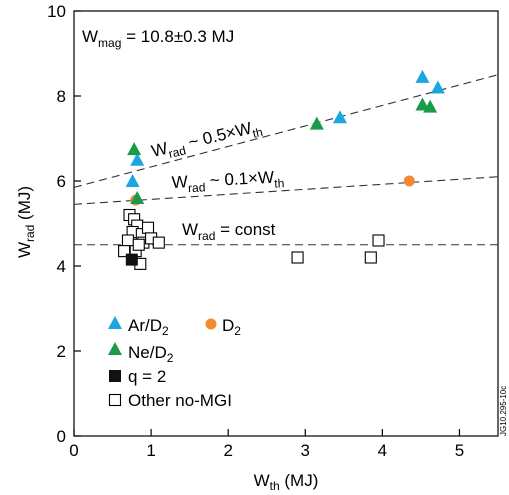  I want to click on legend-marker-other-no-mgi, so click(115, 400).